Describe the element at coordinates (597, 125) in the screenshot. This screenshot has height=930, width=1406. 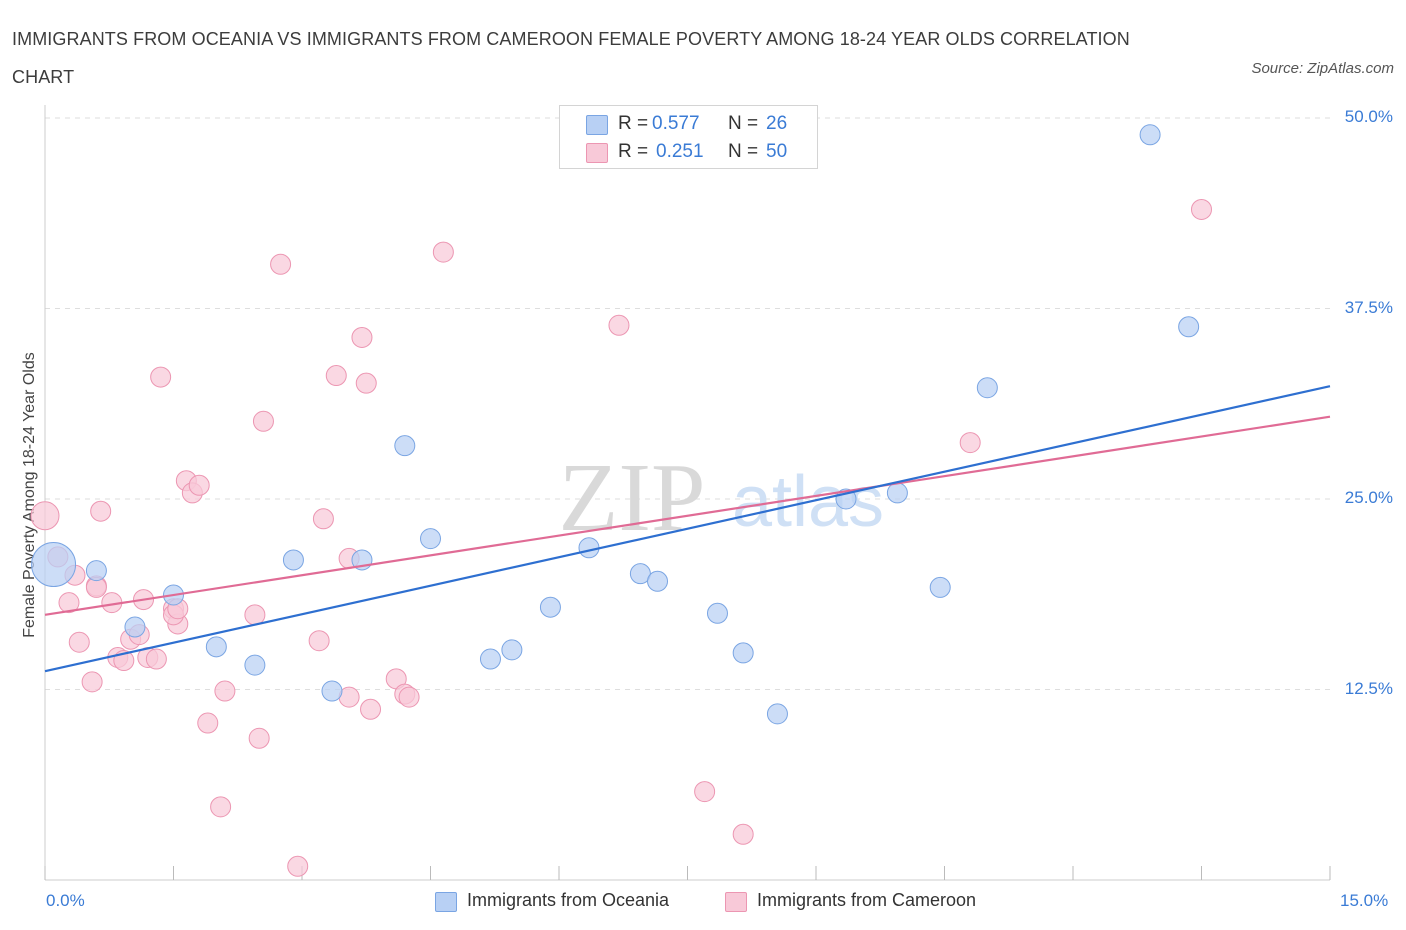
I see `legend-swatch-oceania` at that location.